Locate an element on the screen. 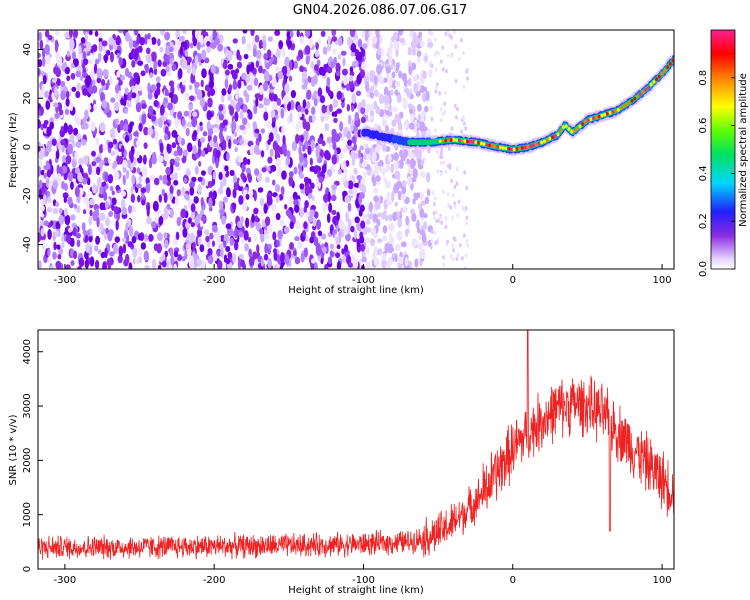 The image size is (750, 600). spectrogram-y-tick-label: -40 is located at coordinates (27, 244).